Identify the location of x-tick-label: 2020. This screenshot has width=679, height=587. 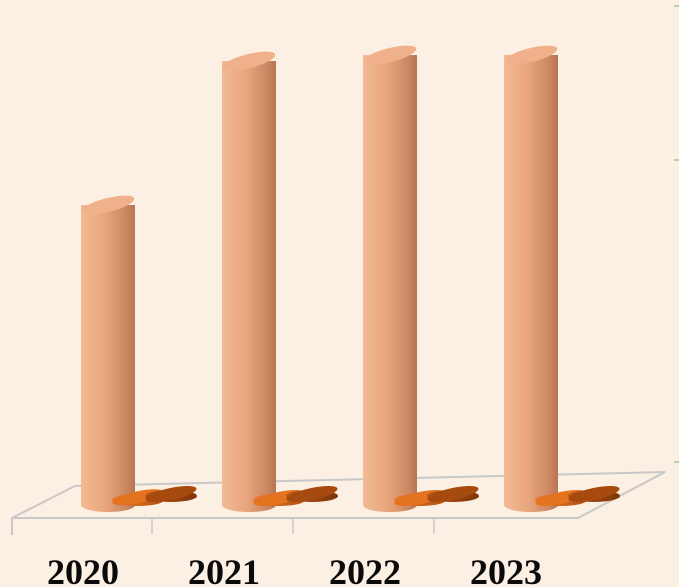
(83, 569).